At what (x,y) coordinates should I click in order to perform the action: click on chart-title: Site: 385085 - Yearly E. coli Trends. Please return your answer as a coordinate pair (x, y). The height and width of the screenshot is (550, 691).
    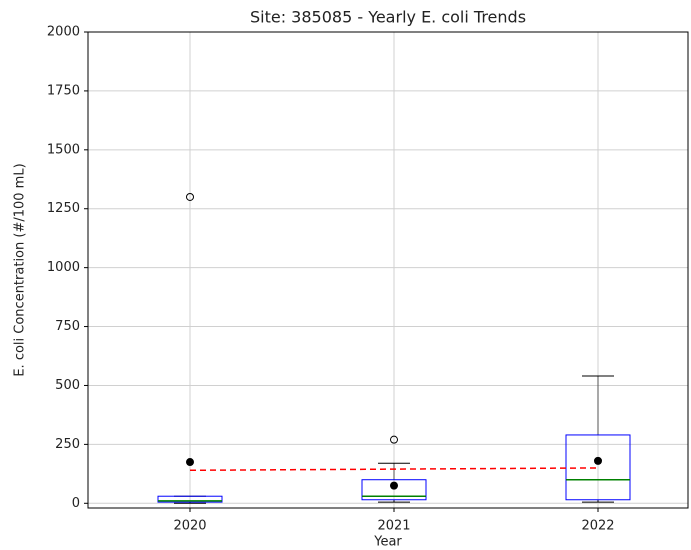
    Looking at the image, I should click on (388, 17).